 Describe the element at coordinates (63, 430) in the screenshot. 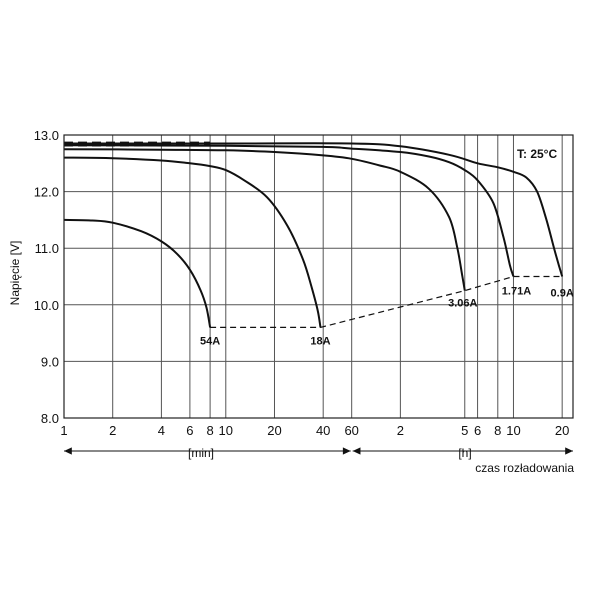

I see `x-tick-label: 1` at that location.